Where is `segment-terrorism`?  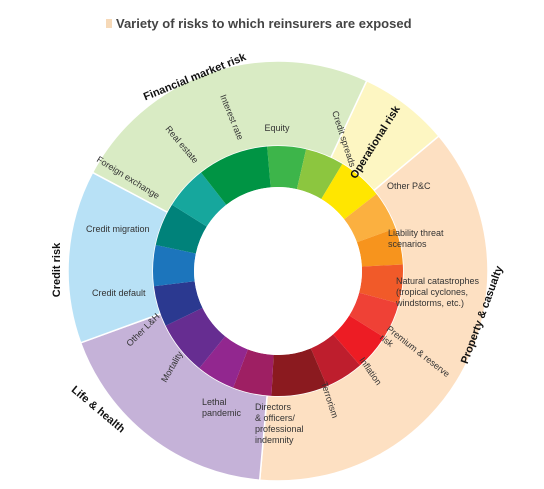
segment-terrorism is located at coordinates (335, 360).